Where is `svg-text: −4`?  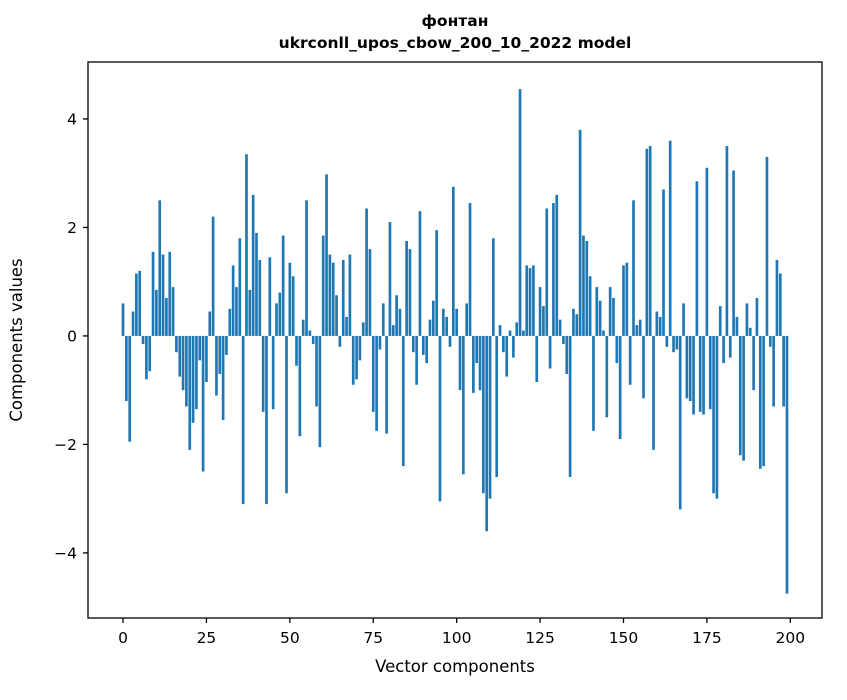 svg-text: −4 is located at coordinates (65, 553).